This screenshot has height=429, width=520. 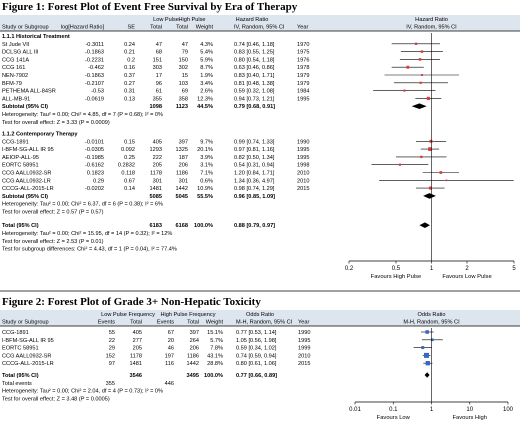 What do you see at coordinates (136, 364) in the screenshot?
I see `study-total-low: 1481` at bounding box center [136, 364].